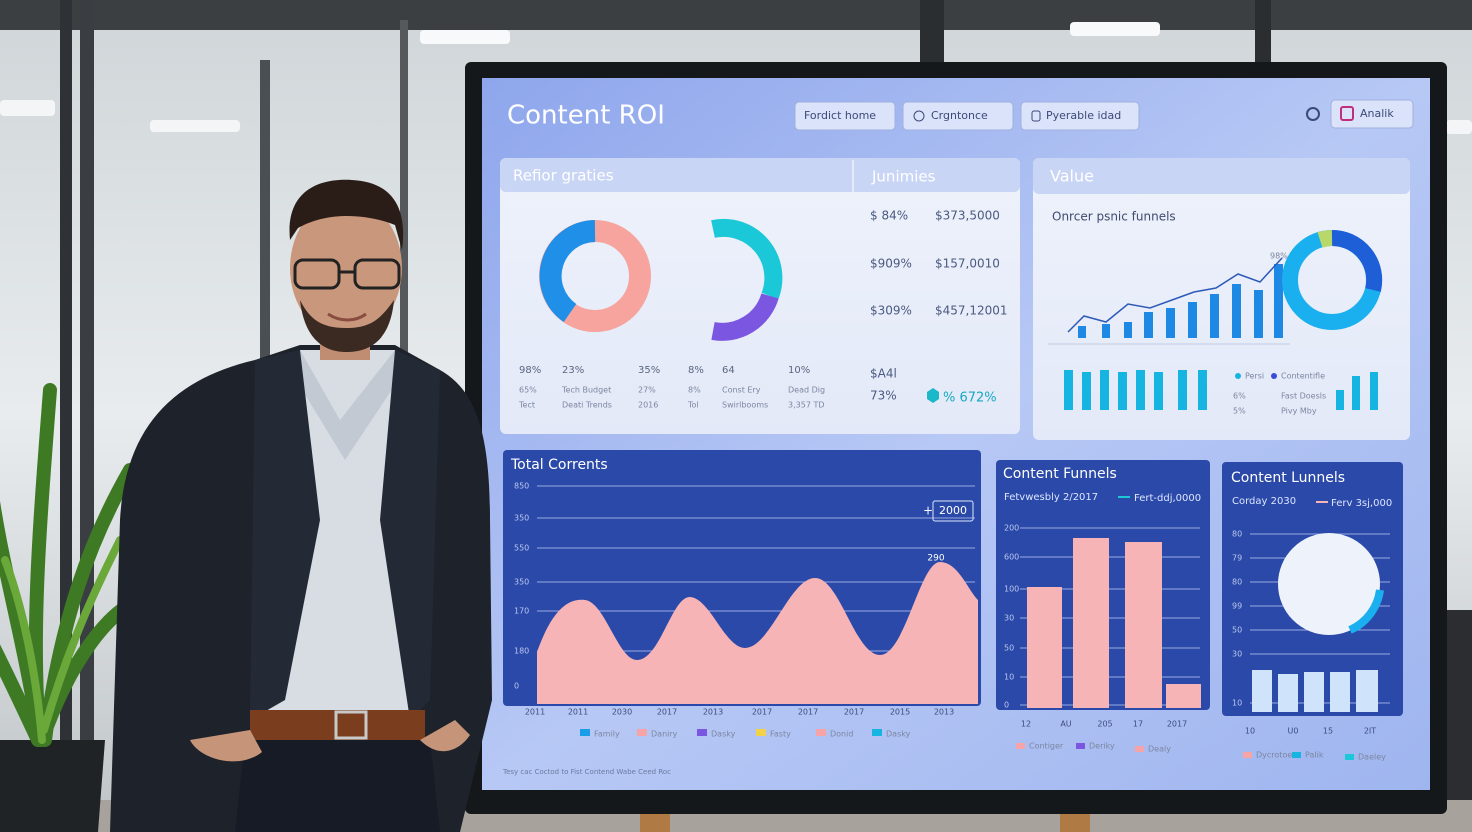  What do you see at coordinates (1239, 411) in the screenshot?
I see `value-label: 5%` at bounding box center [1239, 411].